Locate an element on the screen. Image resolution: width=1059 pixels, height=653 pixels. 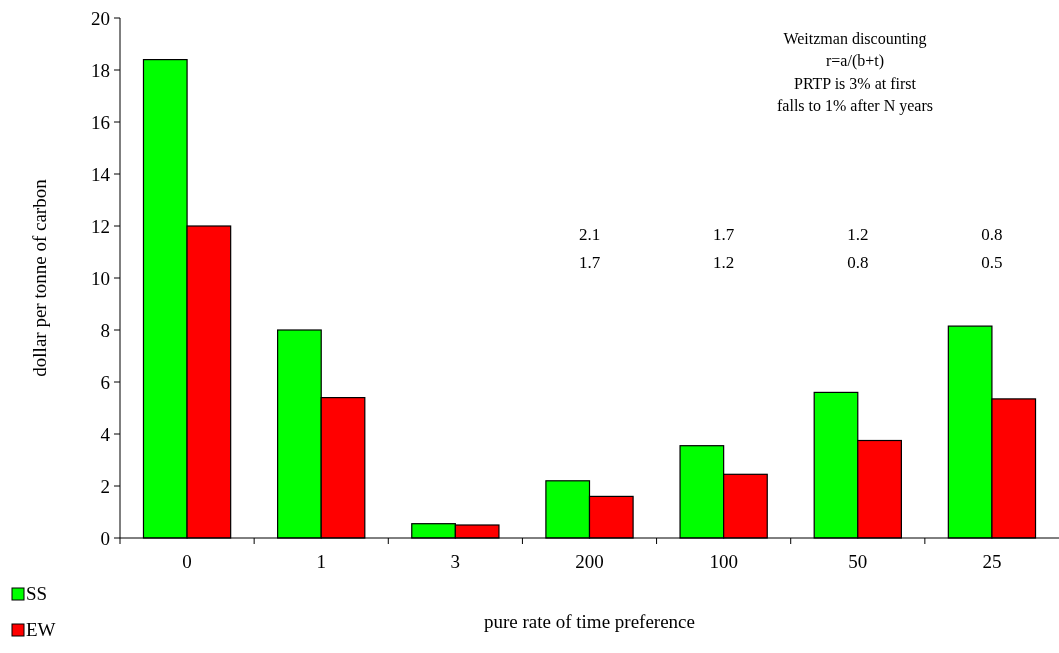
x-tick-label: 1 is located at coordinates (321, 561).